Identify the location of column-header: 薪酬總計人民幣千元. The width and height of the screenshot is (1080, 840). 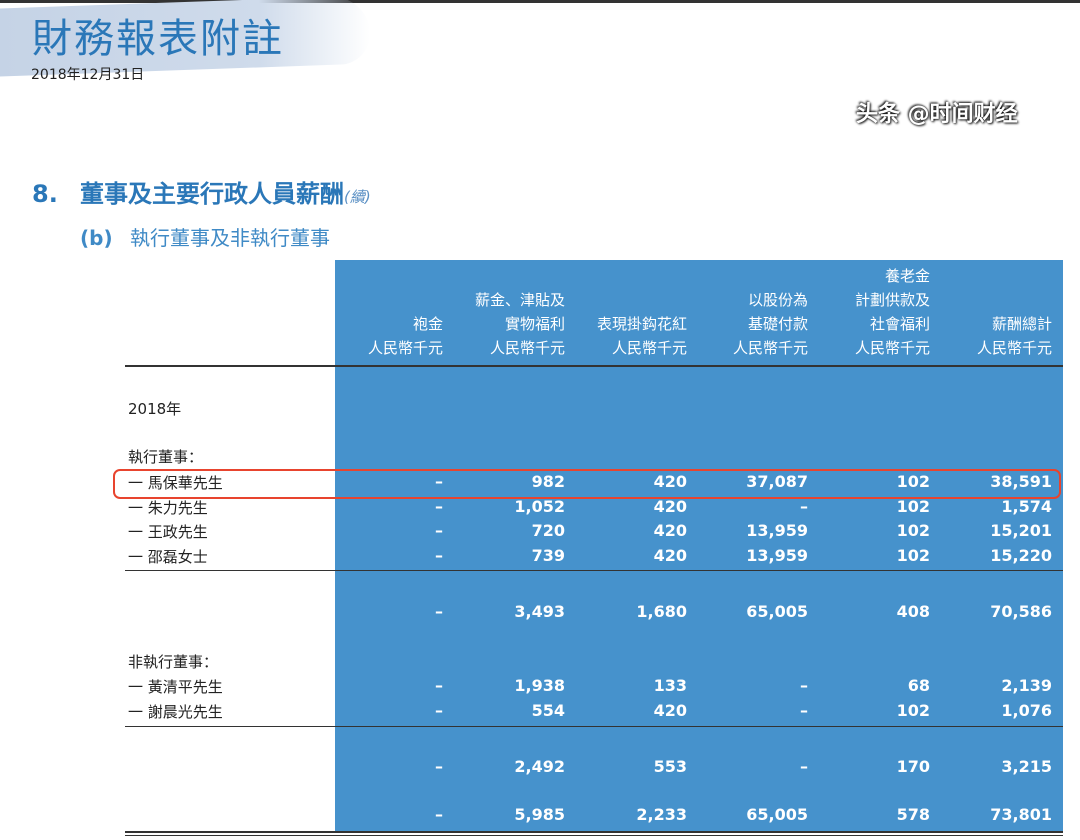
(992, 312).